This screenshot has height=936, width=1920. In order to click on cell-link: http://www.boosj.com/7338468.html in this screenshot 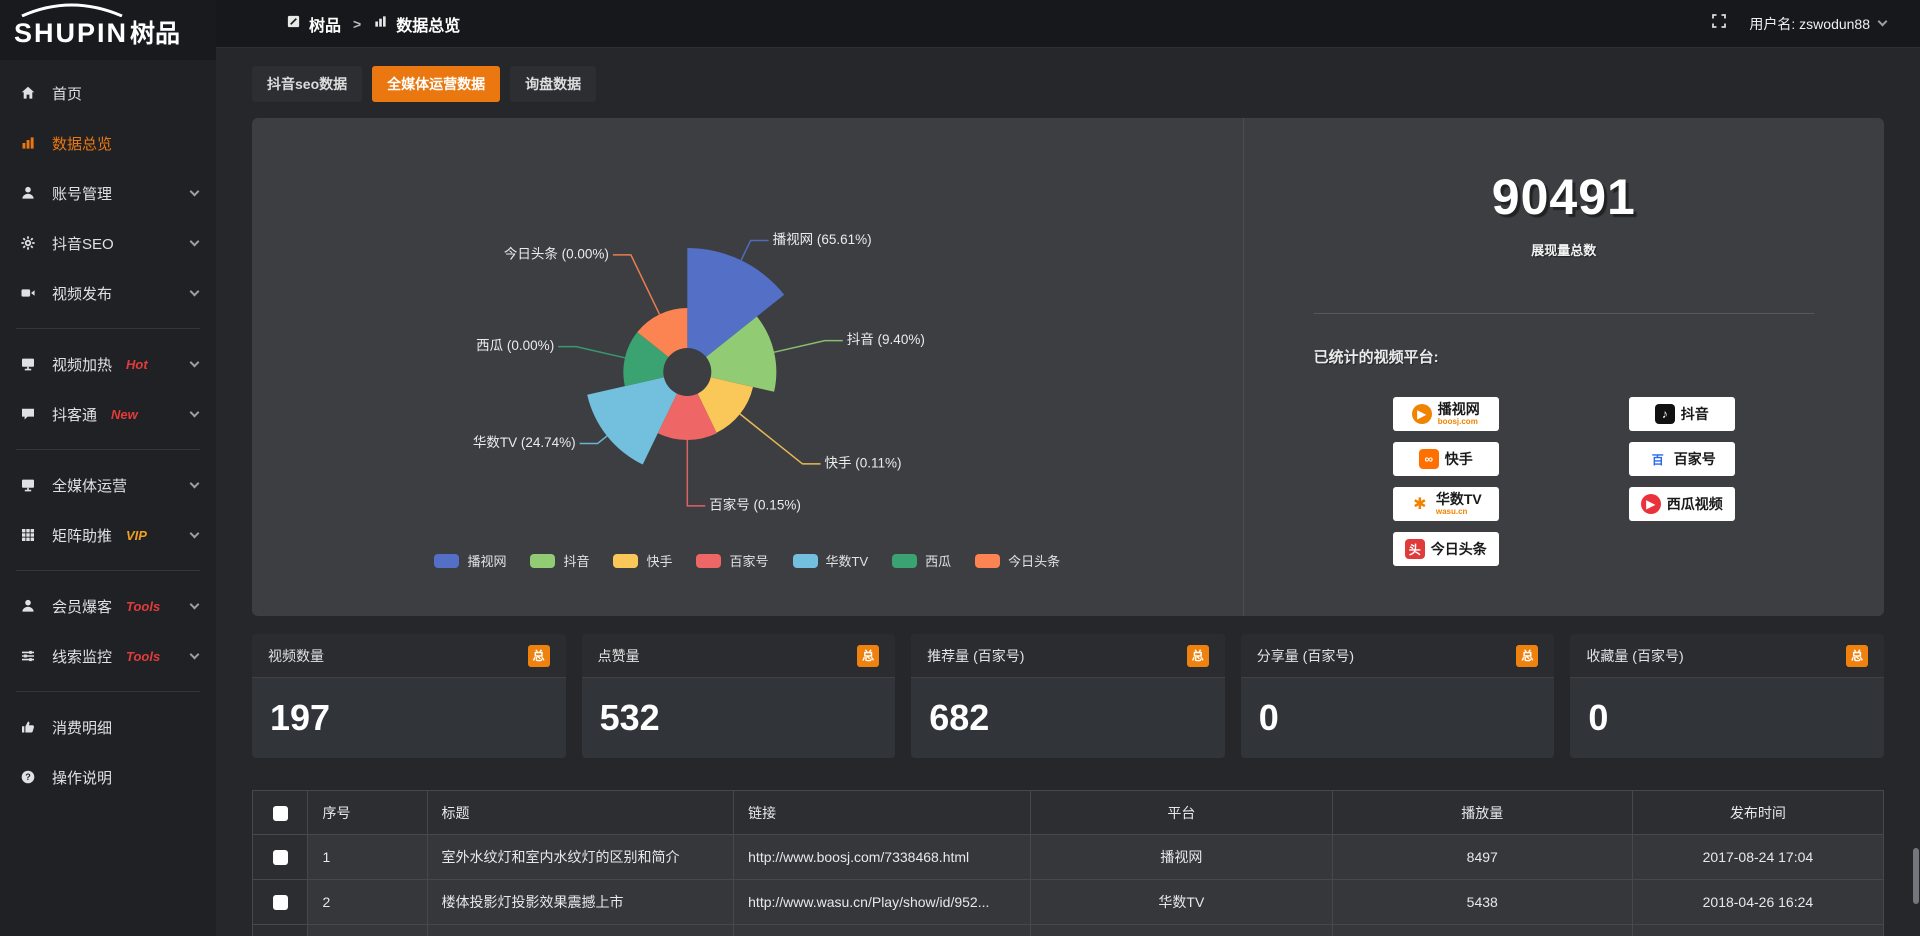, I will do `click(882, 857)`.